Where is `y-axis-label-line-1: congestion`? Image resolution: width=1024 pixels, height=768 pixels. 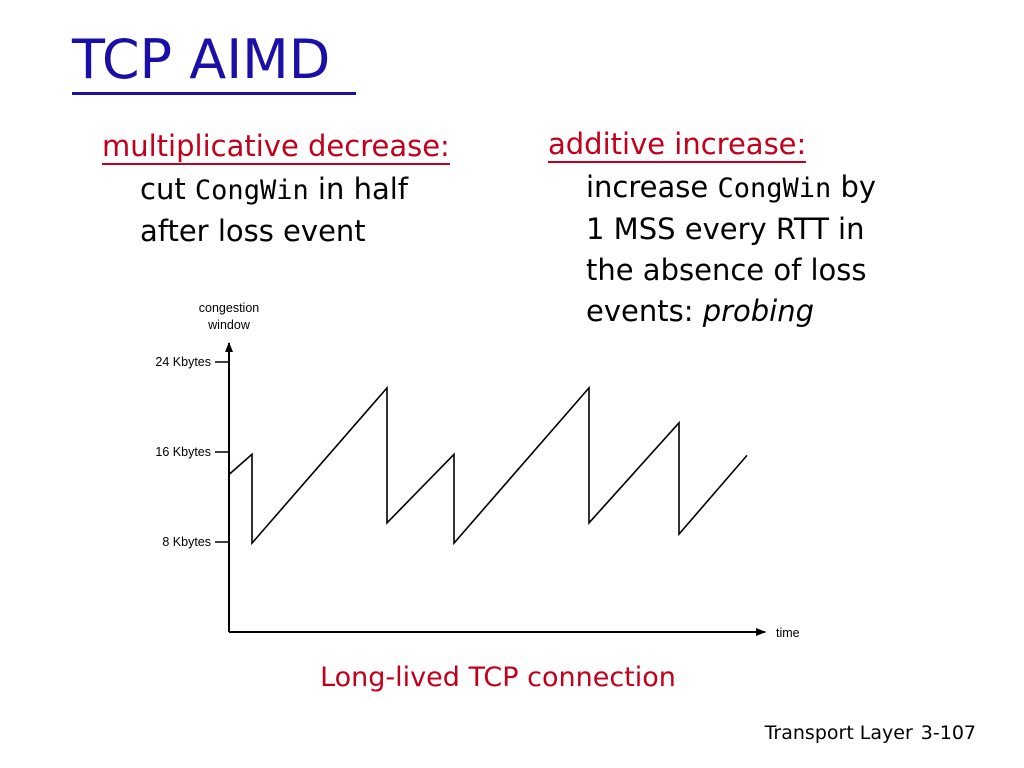
y-axis-label-line-1: congestion is located at coordinates (229, 308).